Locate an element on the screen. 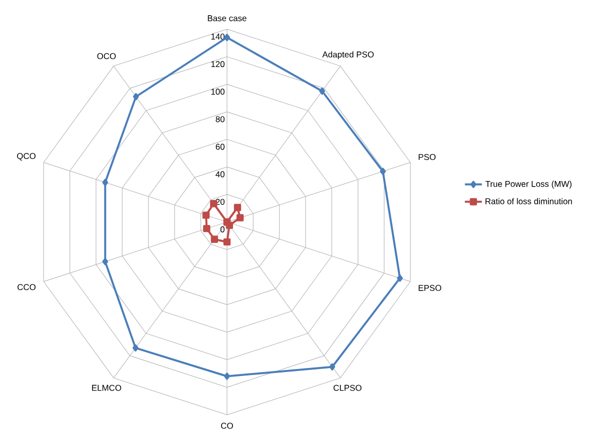 This screenshot has height=438, width=592. y-tick-label: 60 is located at coordinates (220, 147).